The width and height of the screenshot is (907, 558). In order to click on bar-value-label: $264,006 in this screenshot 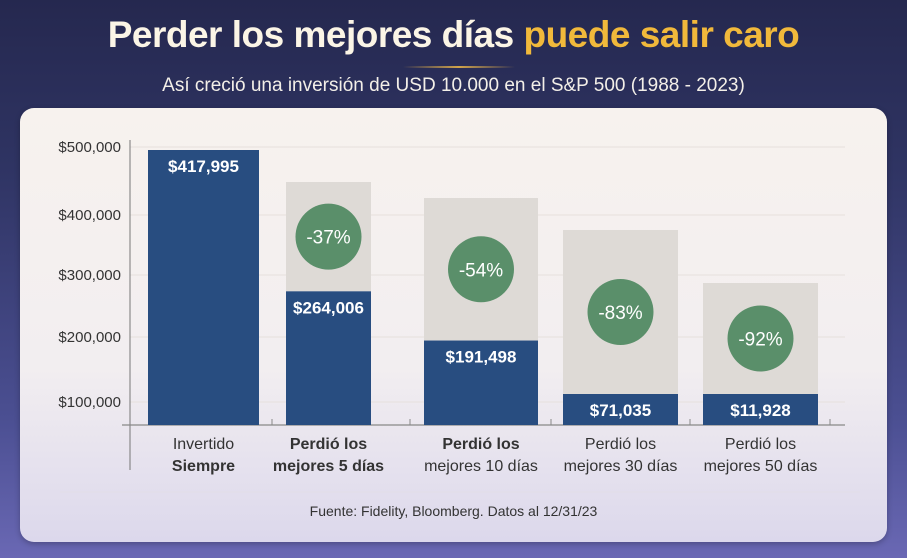, I will do `click(328, 307)`.